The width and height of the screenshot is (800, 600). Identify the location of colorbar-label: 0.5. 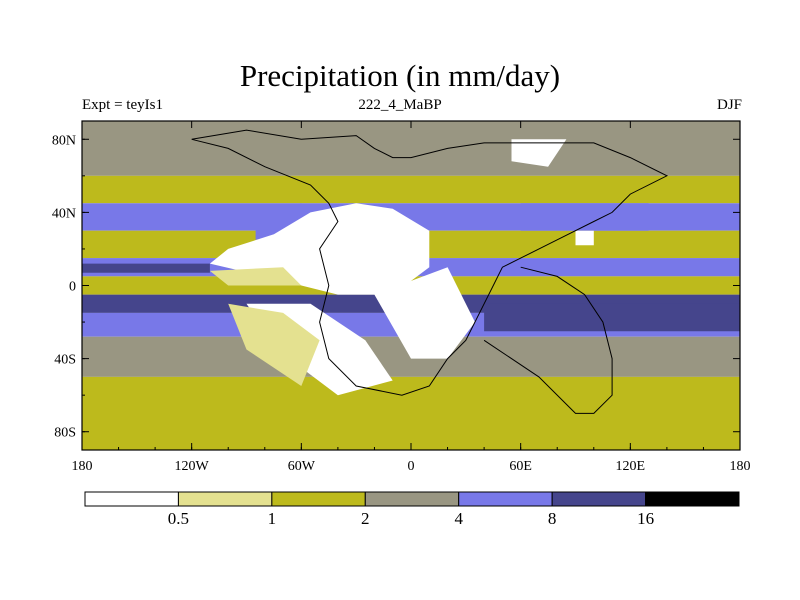
(178, 518).